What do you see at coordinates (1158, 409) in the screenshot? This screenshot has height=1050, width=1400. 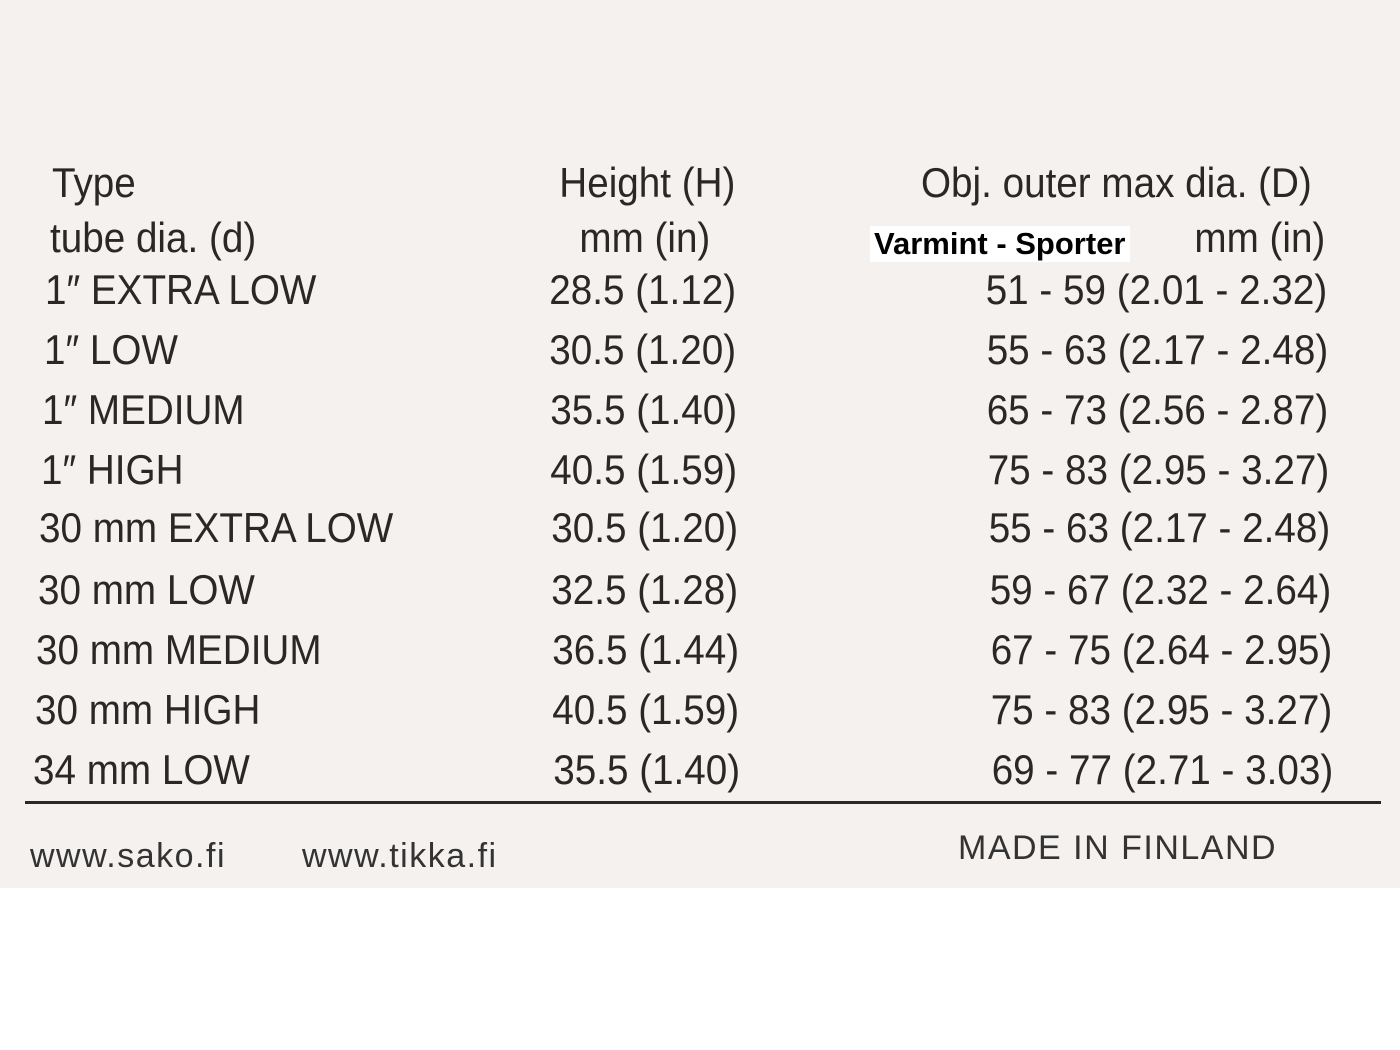 I see `obj-dia-cell: 65 - 73 (2.56 - 2.87)` at bounding box center [1158, 409].